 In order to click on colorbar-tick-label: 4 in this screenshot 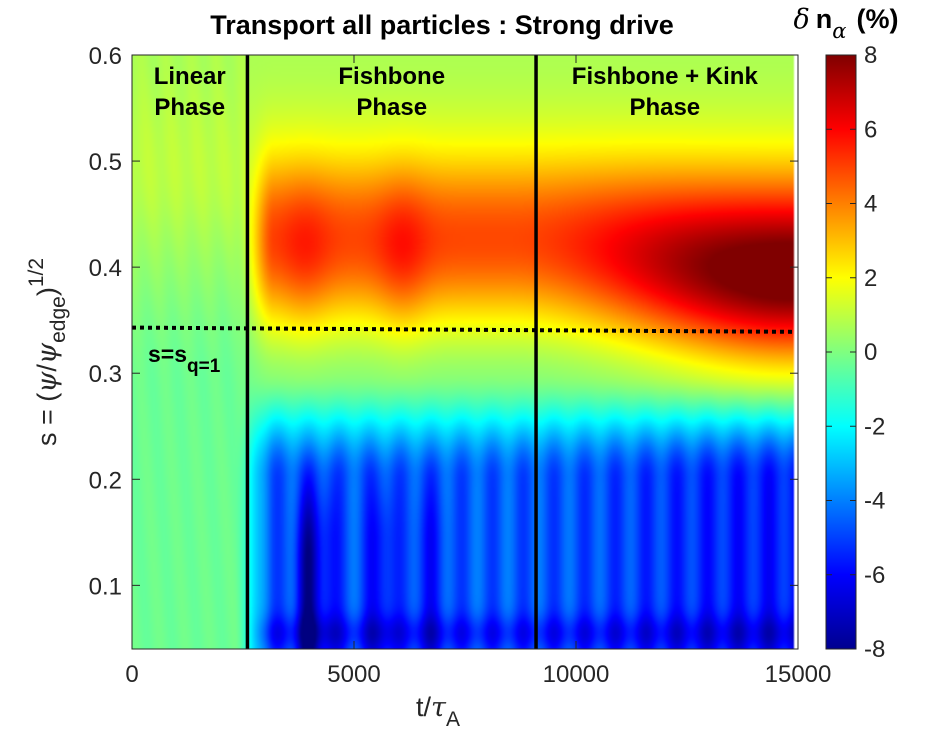, I will do `click(870, 204)`.